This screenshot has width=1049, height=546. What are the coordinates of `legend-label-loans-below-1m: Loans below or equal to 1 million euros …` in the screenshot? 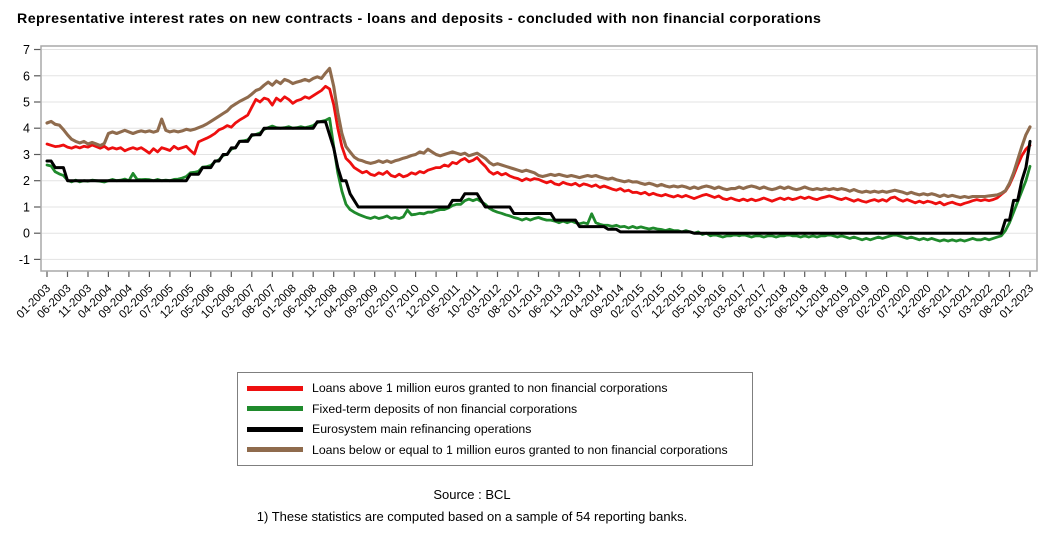 It's located at (520, 449).